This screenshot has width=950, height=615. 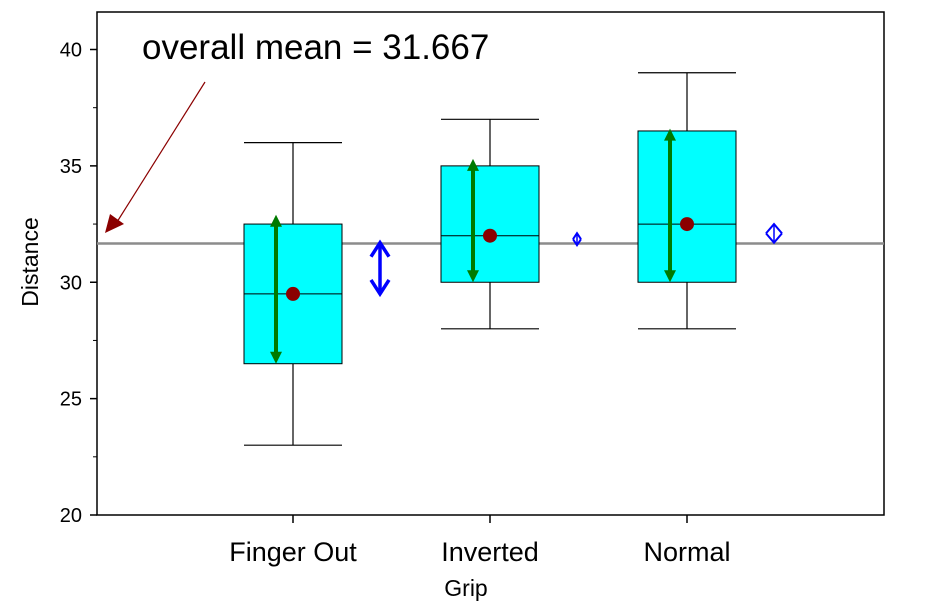 What do you see at coordinates (490, 552) in the screenshot?
I see `x-tick-label: Inverted` at bounding box center [490, 552].